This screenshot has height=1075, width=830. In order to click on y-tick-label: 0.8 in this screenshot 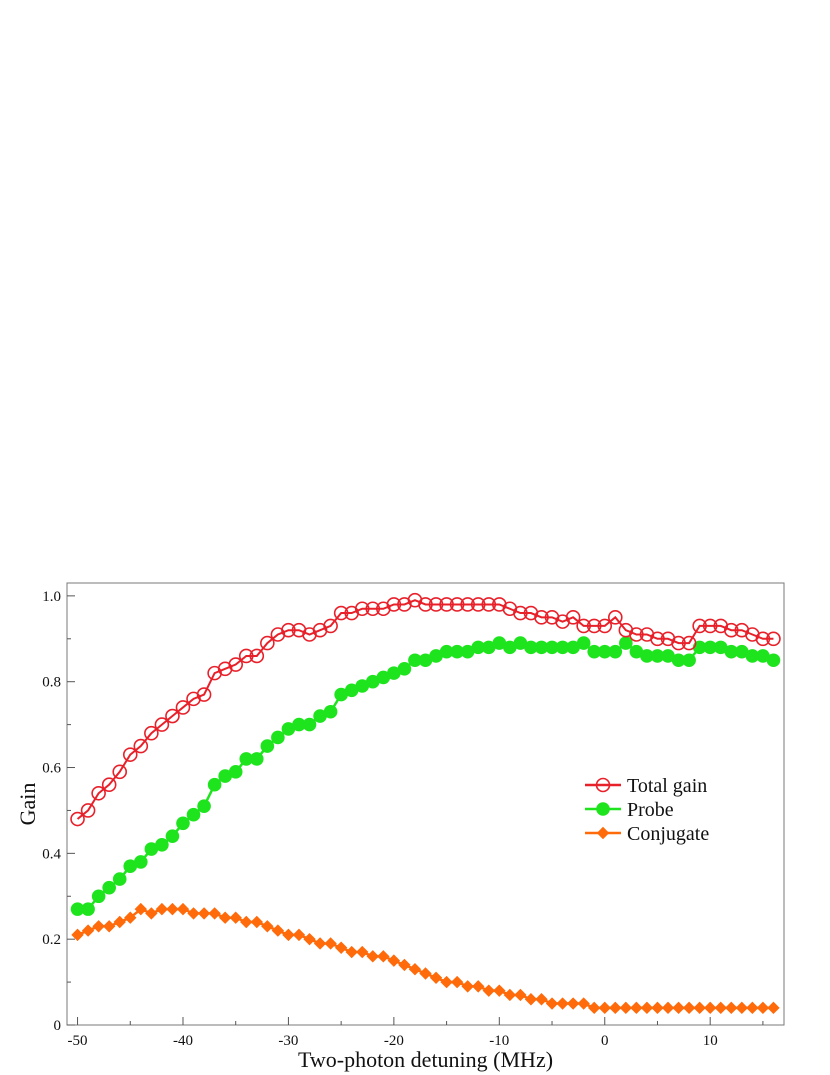, I will do `click(51, 683)`.